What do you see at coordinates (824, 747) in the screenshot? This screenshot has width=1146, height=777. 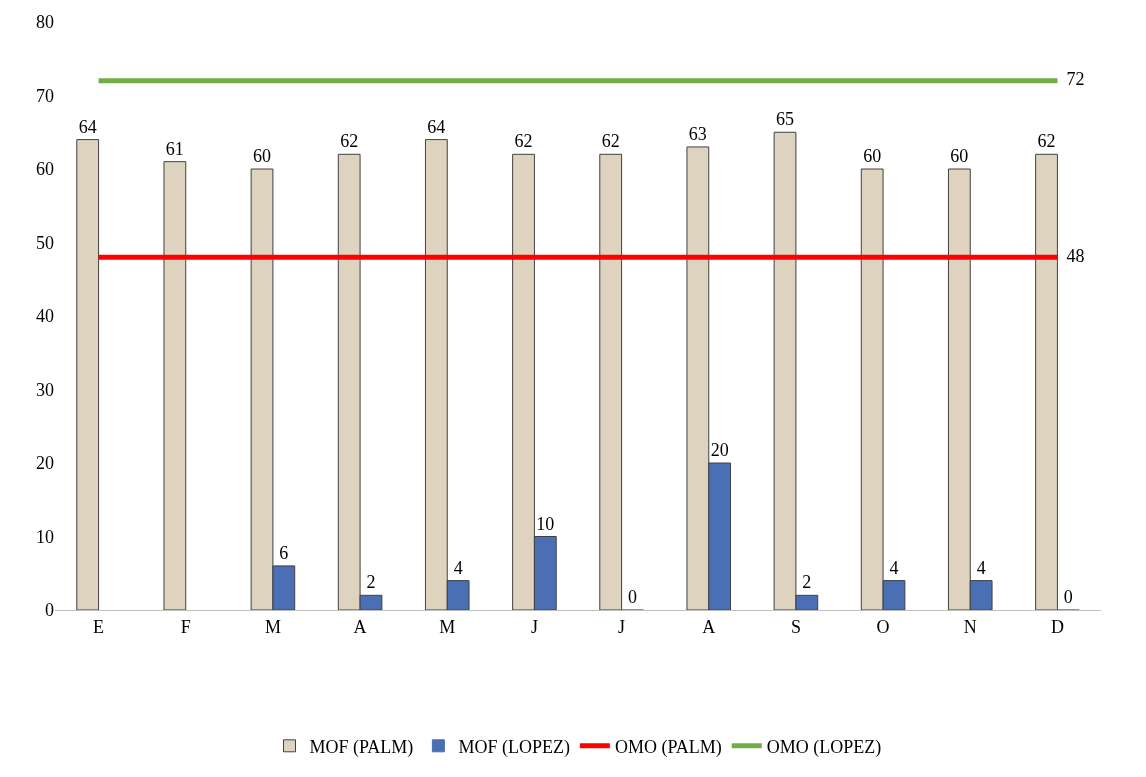 I see `legend-label: OMO (LOPEZ)` at bounding box center [824, 747].